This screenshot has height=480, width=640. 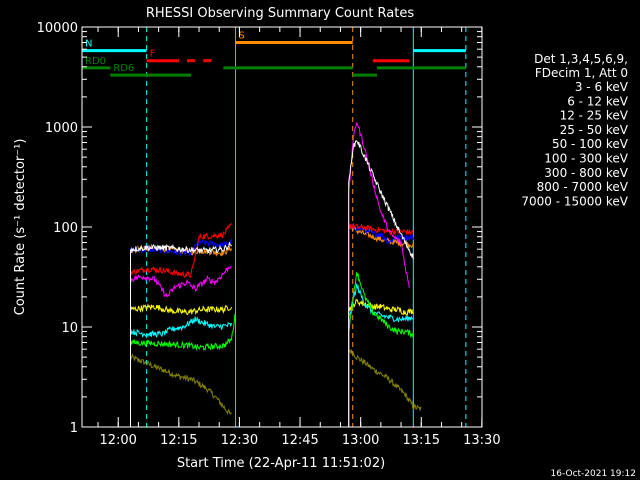 I want to click on chart-title: RHESSI Observing Summary Count Rates, so click(x=280, y=13).